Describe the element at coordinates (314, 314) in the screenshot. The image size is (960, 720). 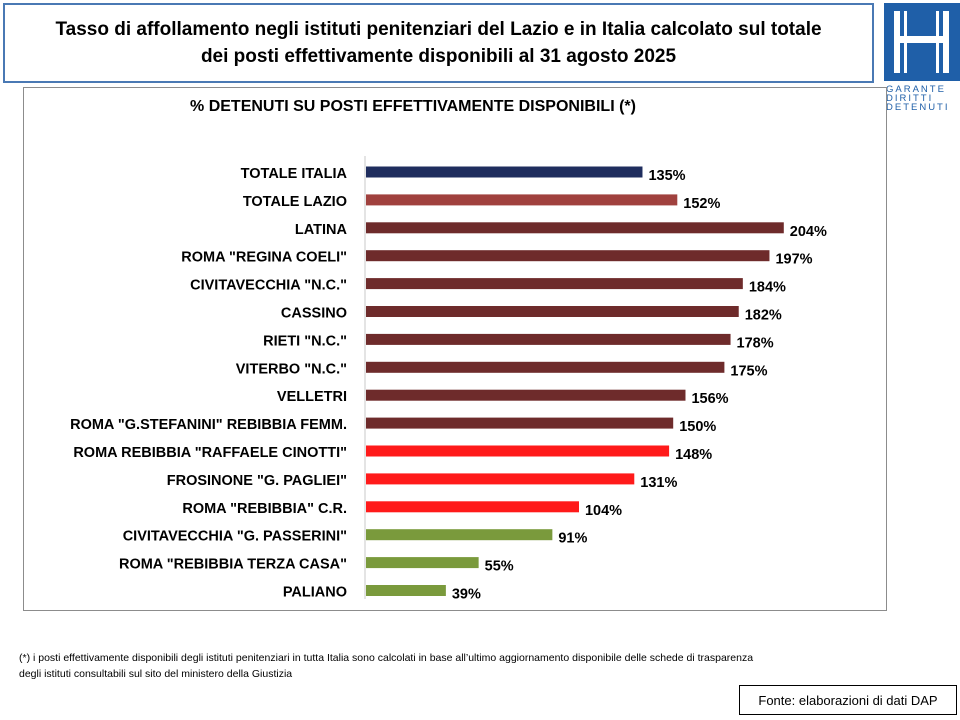
I see `category-label: CASSINO` at that location.